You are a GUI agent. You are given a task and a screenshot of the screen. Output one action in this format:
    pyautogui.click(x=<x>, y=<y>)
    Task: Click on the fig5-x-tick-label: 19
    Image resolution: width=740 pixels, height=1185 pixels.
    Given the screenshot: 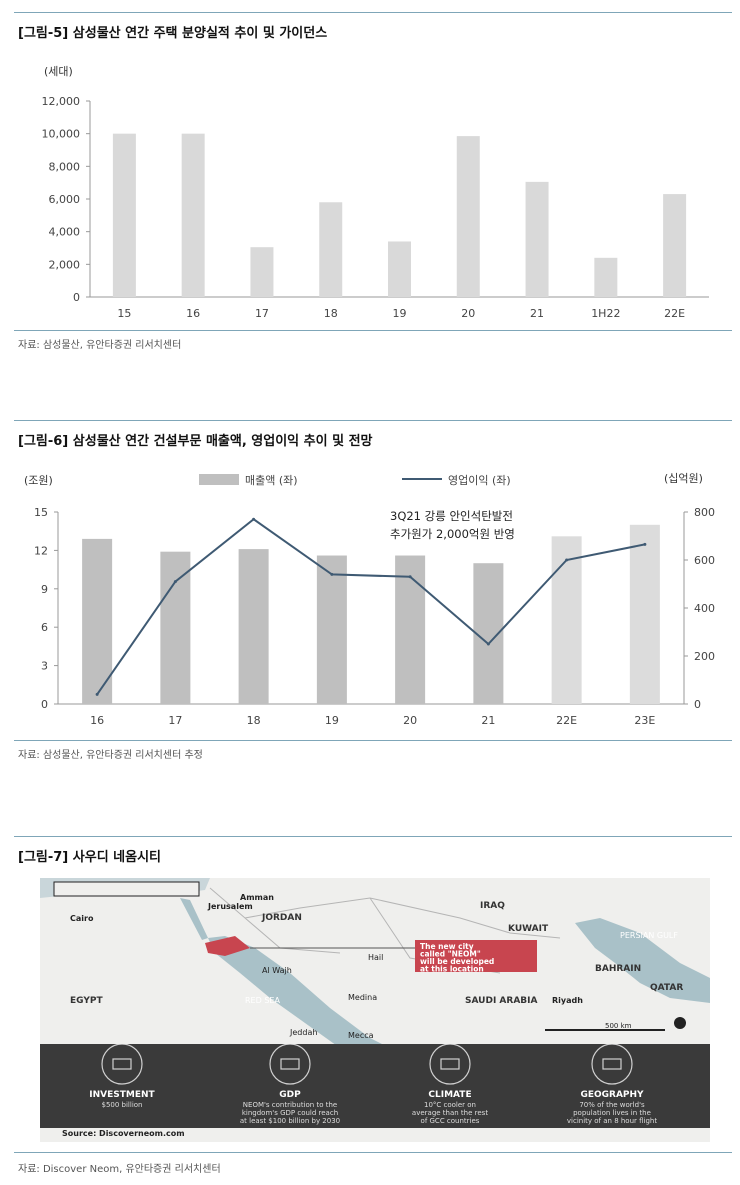 What is the action you would take?
    pyautogui.click(x=400, y=313)
    